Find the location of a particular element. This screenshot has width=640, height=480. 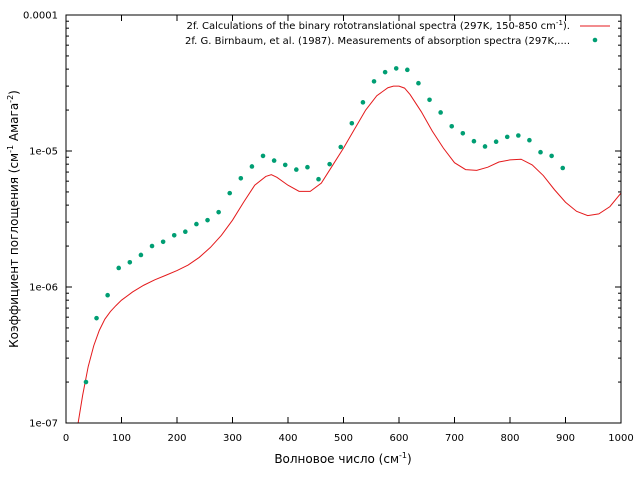

x-tick-label: 800 is located at coordinates (509, 438).